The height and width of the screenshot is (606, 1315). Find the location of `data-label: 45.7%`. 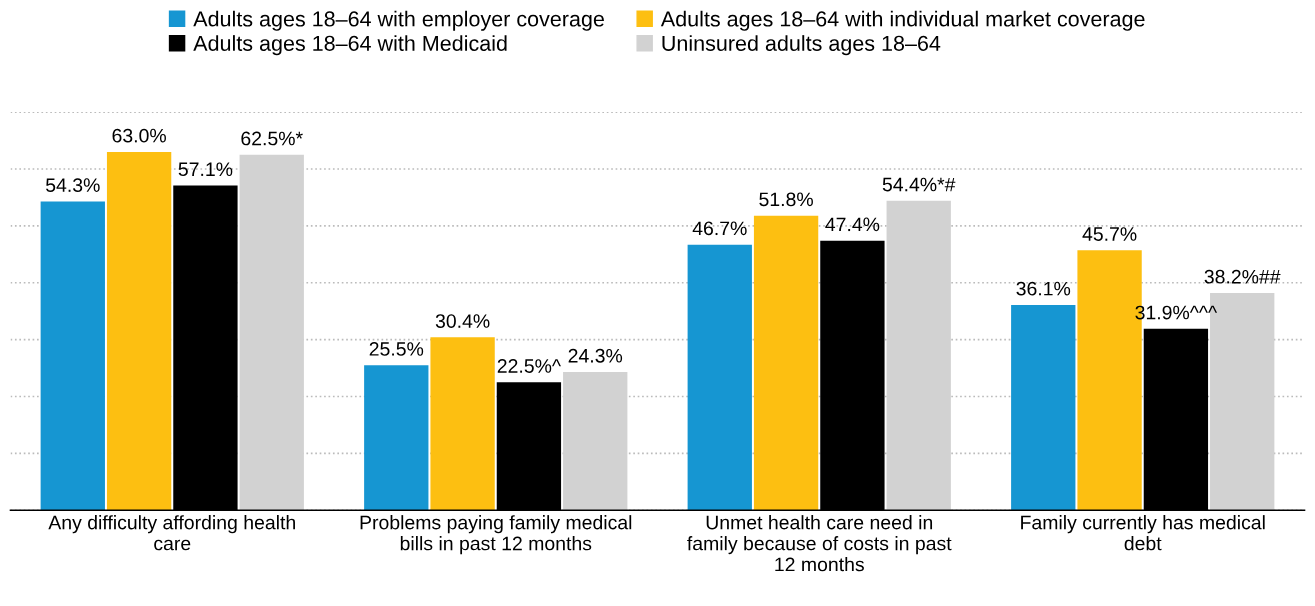

data-label: 45.7% is located at coordinates (1109, 234).